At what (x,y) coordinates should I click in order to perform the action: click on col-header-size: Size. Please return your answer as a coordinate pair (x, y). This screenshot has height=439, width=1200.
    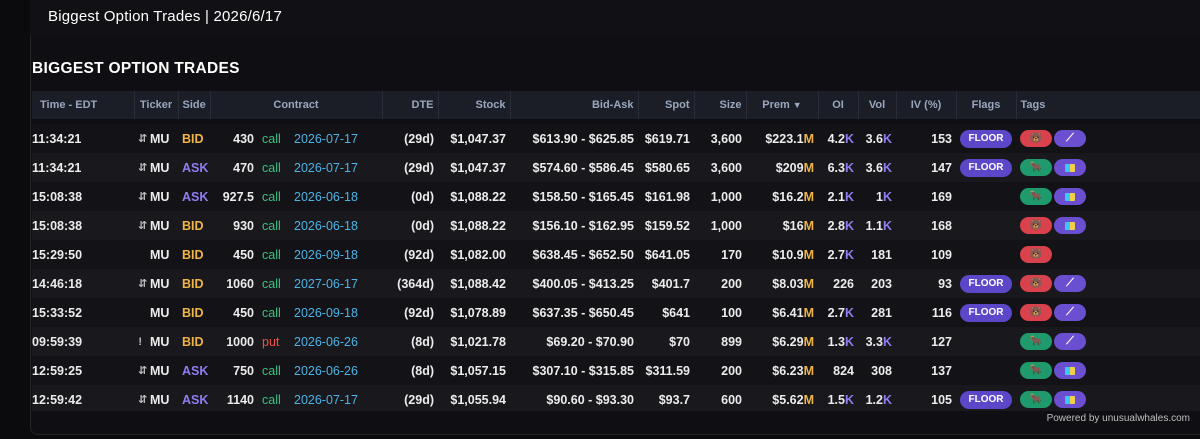
    Looking at the image, I should click on (719, 105).